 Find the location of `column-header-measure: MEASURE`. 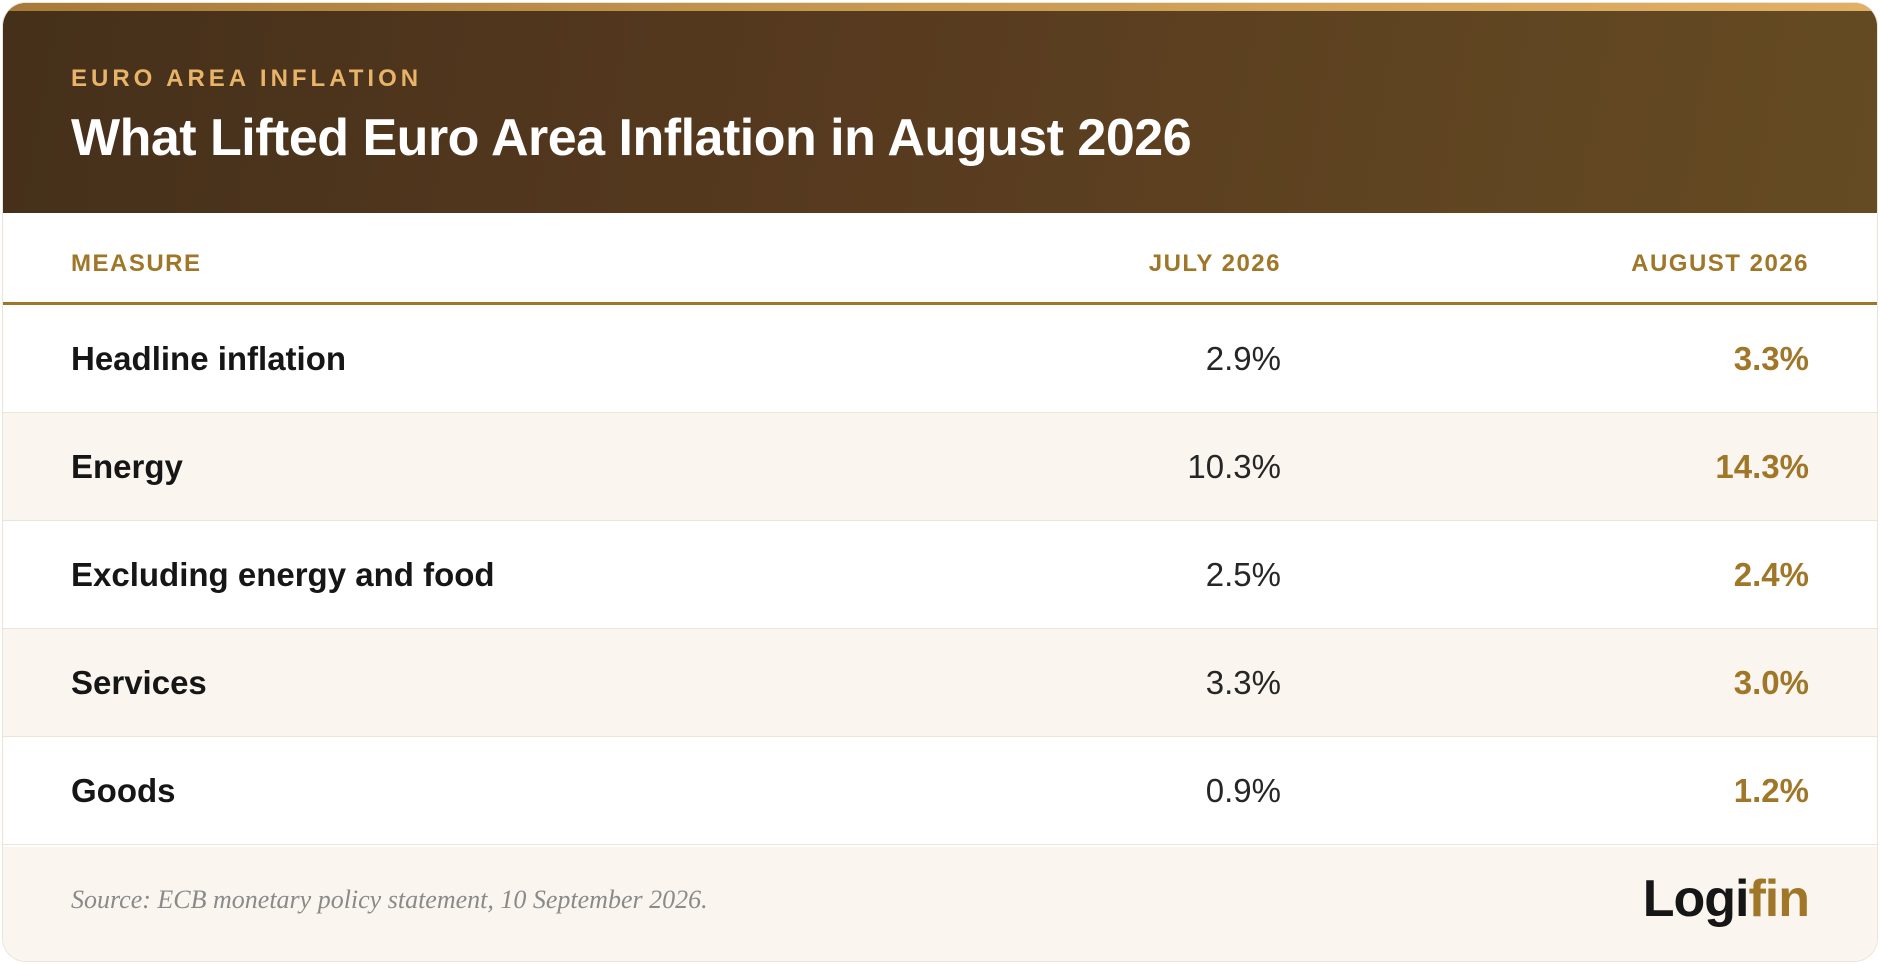

column-header-measure: MEASURE is located at coordinates (136, 263).